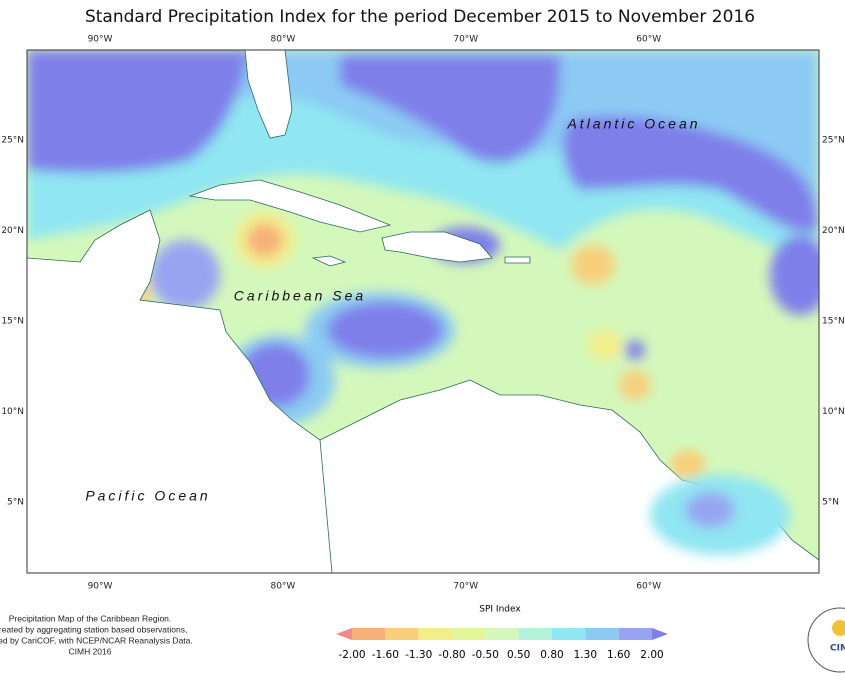 Image resolution: width=845 pixels, height=684 pixels. What do you see at coordinates (551, 655) in the screenshot?
I see `legend-label: 0.80` at bounding box center [551, 655].